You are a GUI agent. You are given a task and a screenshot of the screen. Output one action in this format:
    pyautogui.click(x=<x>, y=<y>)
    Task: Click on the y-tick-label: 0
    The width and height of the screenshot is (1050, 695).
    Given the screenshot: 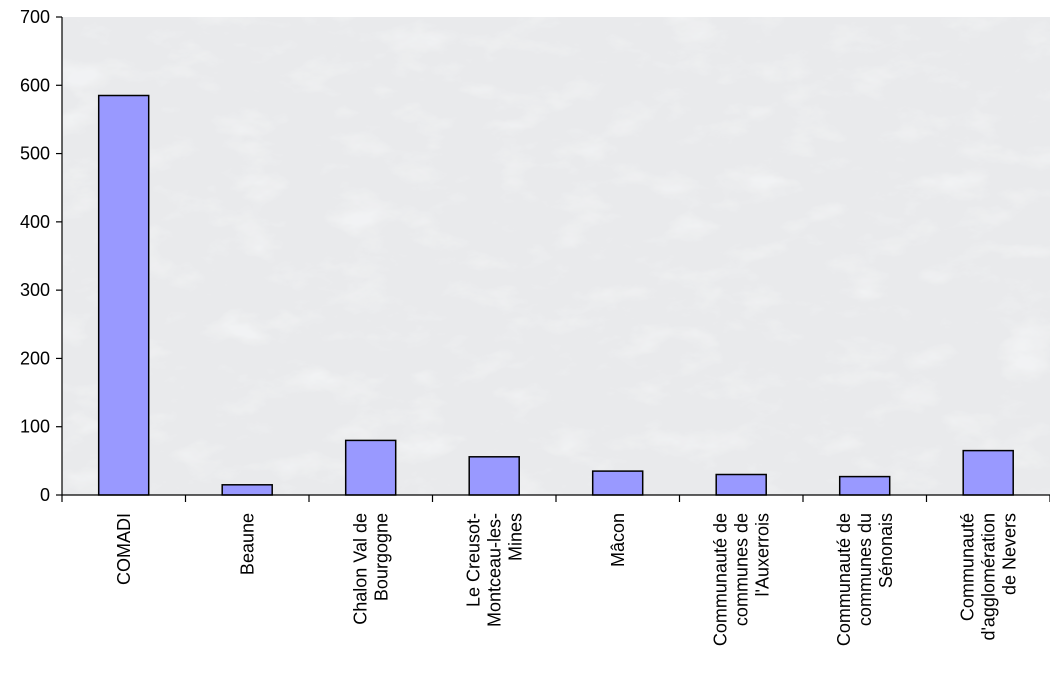 What is the action you would take?
    pyautogui.click(x=45, y=495)
    